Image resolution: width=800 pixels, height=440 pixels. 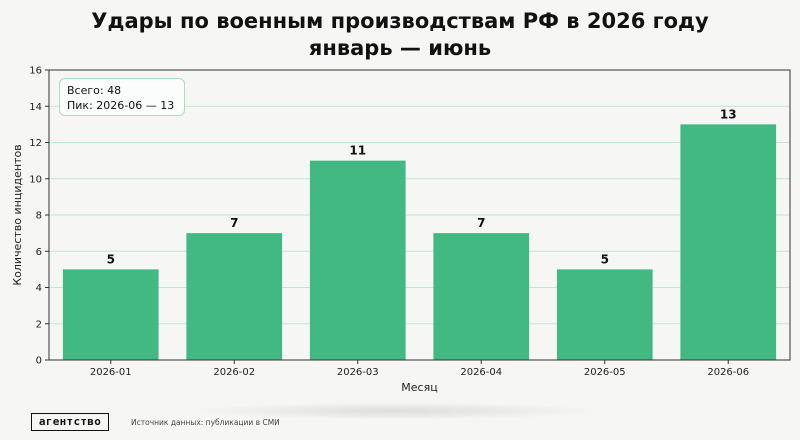 I want to click on data-source-note: Источник данных: публикации в СМИ, so click(x=205, y=422).